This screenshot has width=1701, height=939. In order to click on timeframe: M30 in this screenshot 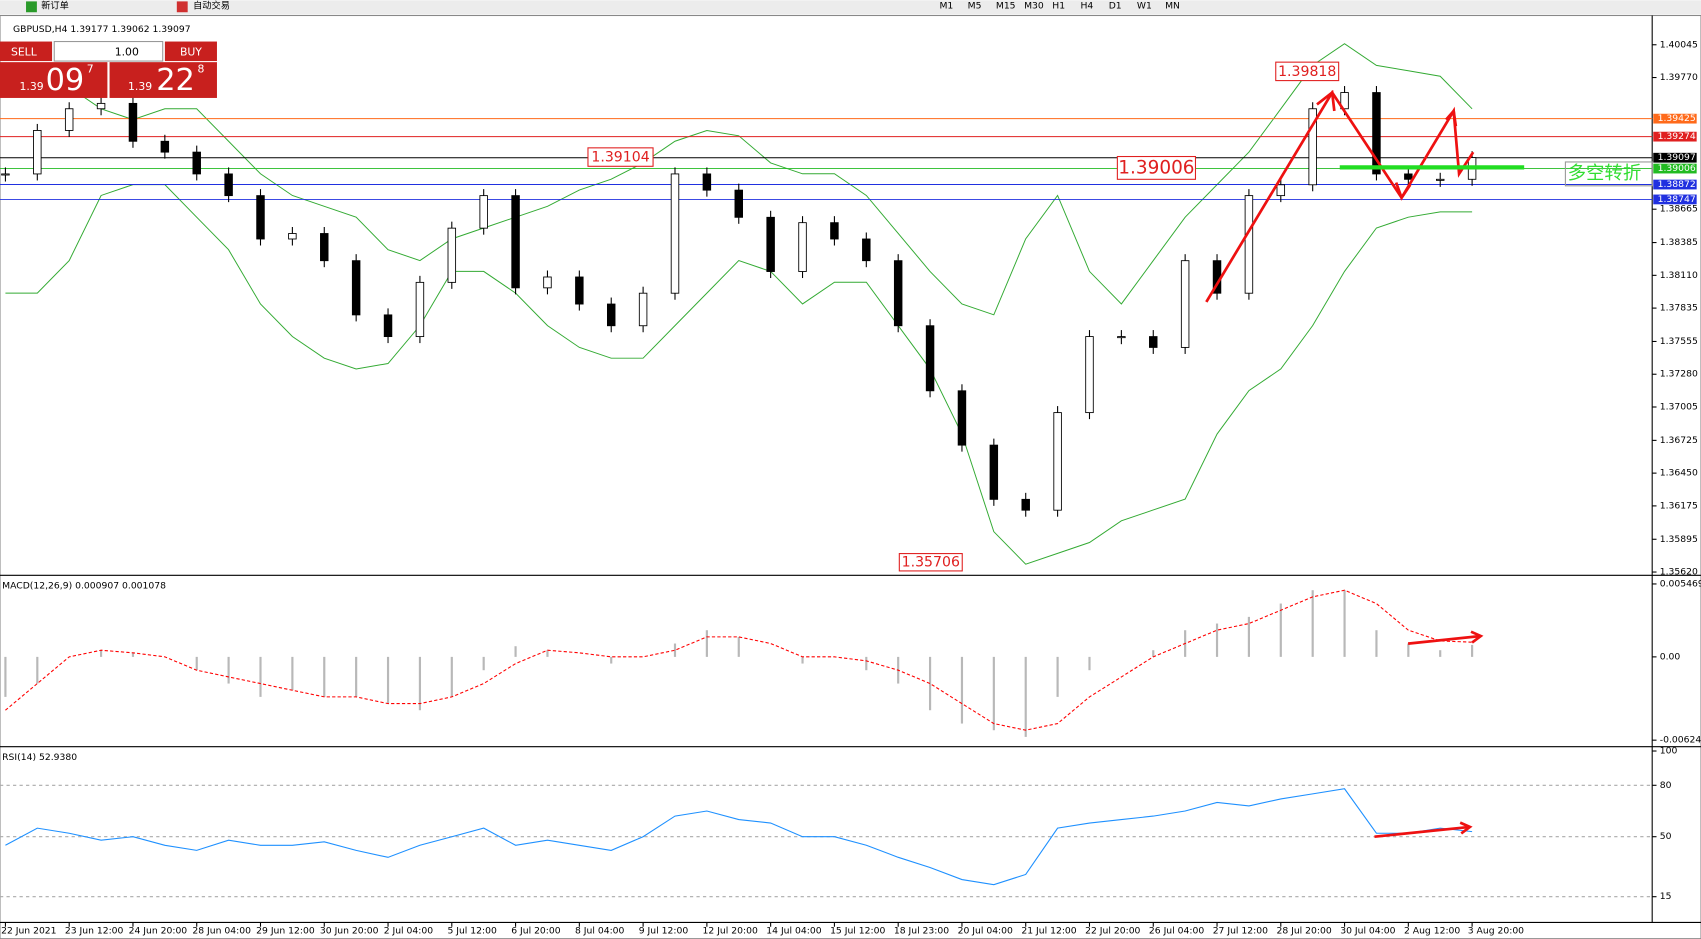, I will do `click(1034, 5)`.